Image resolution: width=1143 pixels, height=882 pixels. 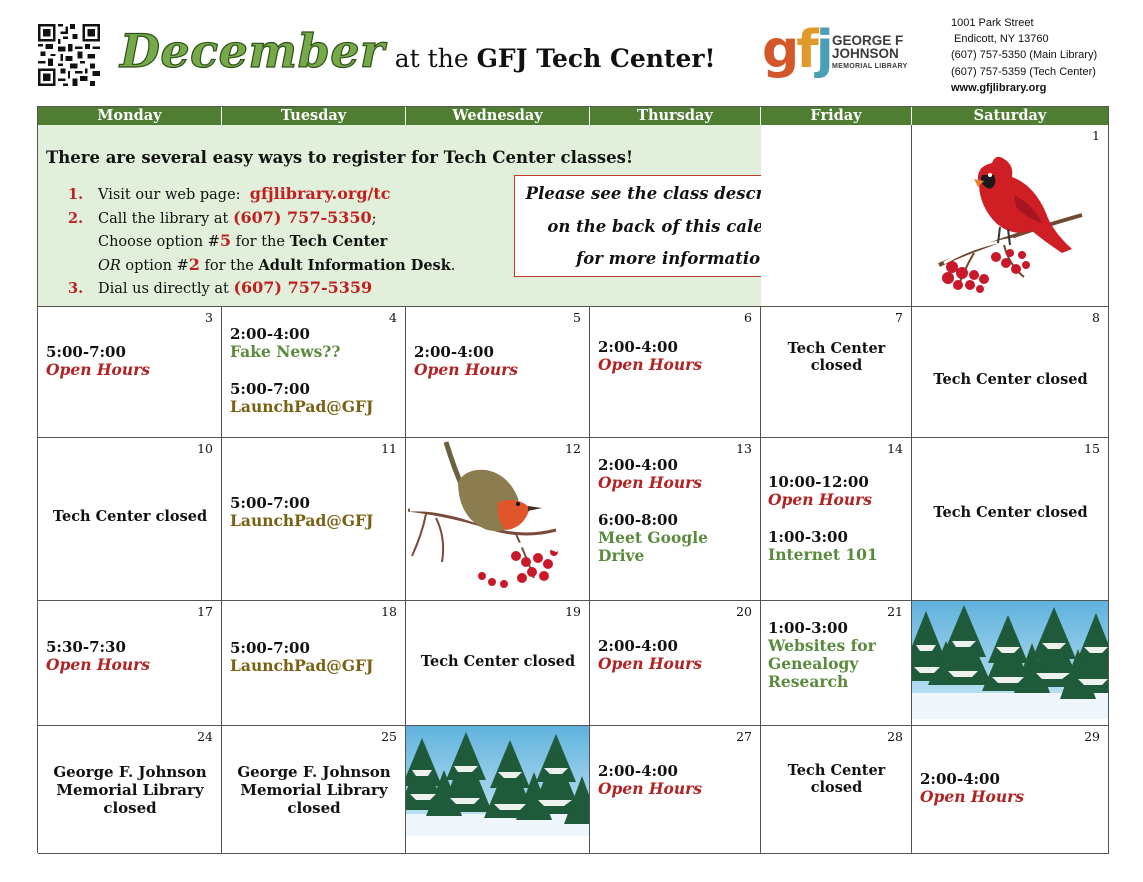 I want to click on day-cell-11: 11 5:00-7:00 LaunchPad@GFJ, so click(x=314, y=519).